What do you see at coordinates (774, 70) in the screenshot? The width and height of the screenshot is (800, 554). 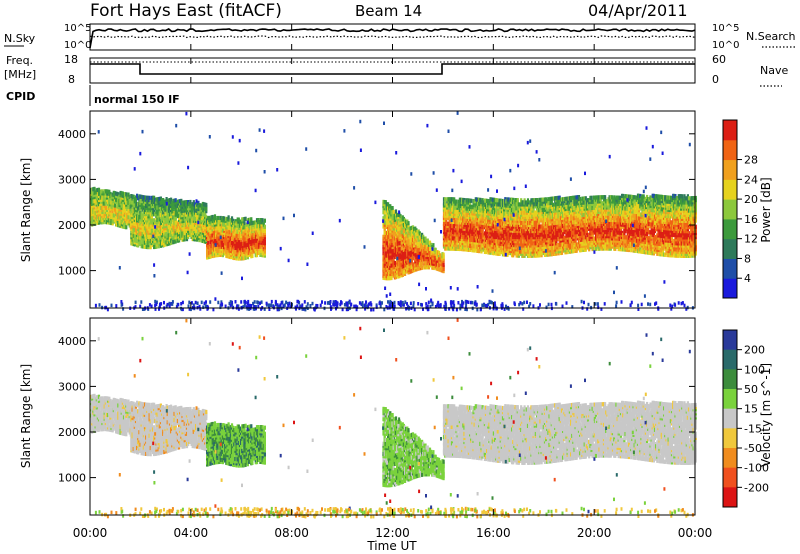 I see `nave-label: Nave` at bounding box center [774, 70].